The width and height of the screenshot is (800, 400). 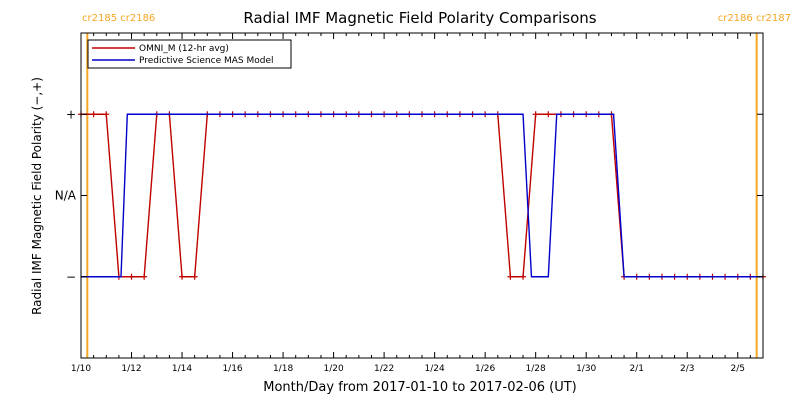 What do you see at coordinates (283, 369) in the screenshot?
I see `x-tick-label: 1/18` at bounding box center [283, 369].